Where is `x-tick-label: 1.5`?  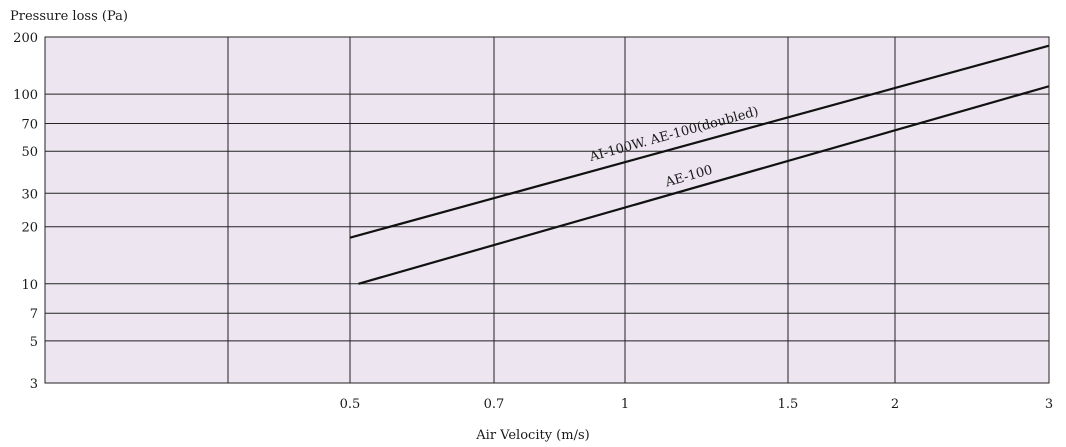
x-tick-label: 1.5 is located at coordinates (788, 404).